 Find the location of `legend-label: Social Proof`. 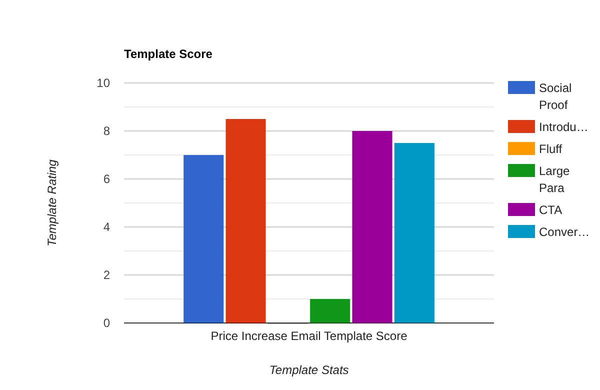

legend-label: Social Proof is located at coordinates (555, 96).